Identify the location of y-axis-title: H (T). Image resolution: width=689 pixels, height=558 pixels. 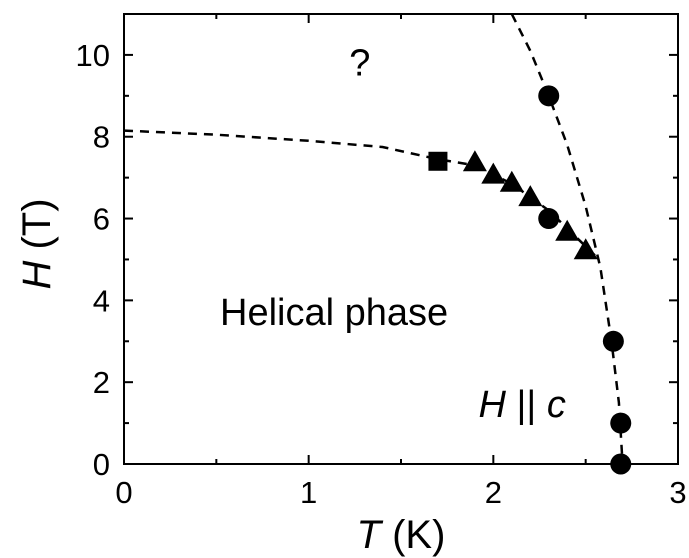
(37, 243).